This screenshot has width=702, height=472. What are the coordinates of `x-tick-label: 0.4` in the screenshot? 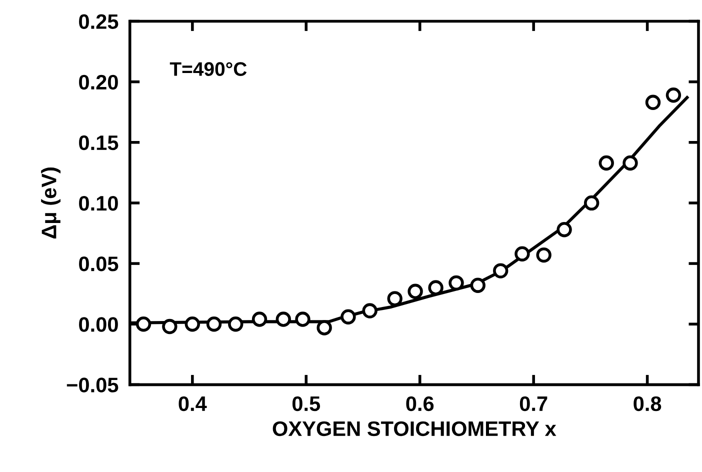 It's located at (192, 404).